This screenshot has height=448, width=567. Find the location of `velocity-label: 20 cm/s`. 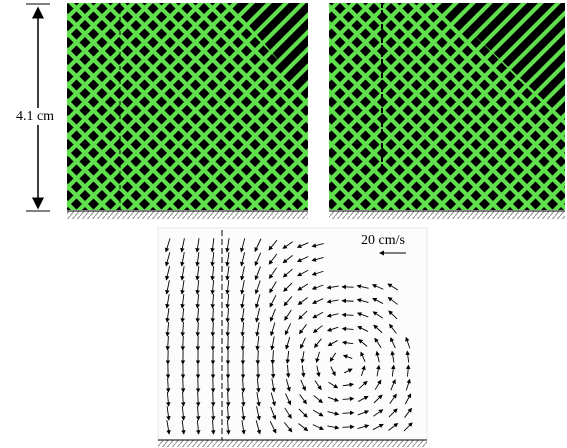

velocity-label: 20 cm/s is located at coordinates (383, 240).